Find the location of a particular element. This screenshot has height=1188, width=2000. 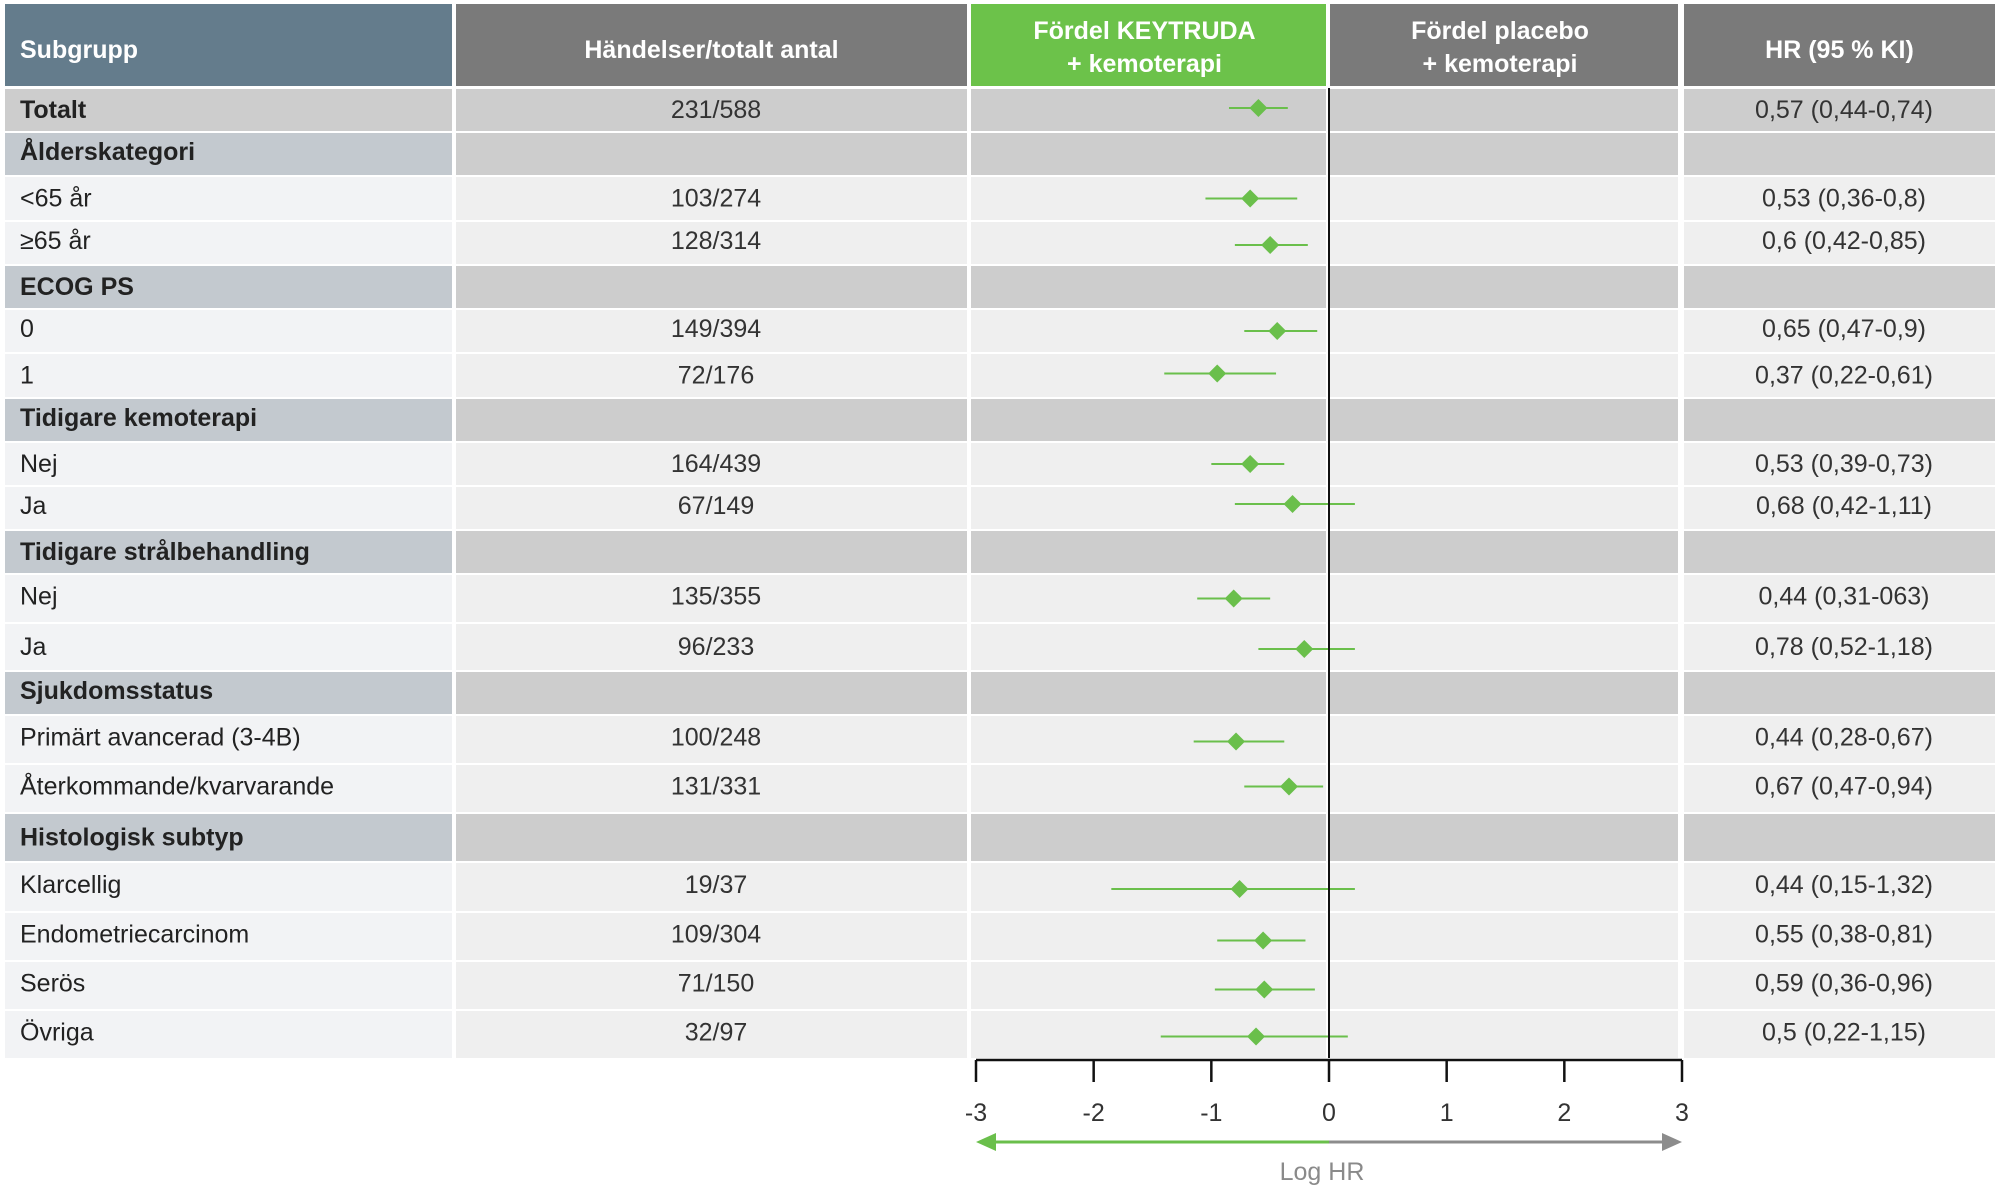

events-value: 131/331 is located at coordinates (716, 787).